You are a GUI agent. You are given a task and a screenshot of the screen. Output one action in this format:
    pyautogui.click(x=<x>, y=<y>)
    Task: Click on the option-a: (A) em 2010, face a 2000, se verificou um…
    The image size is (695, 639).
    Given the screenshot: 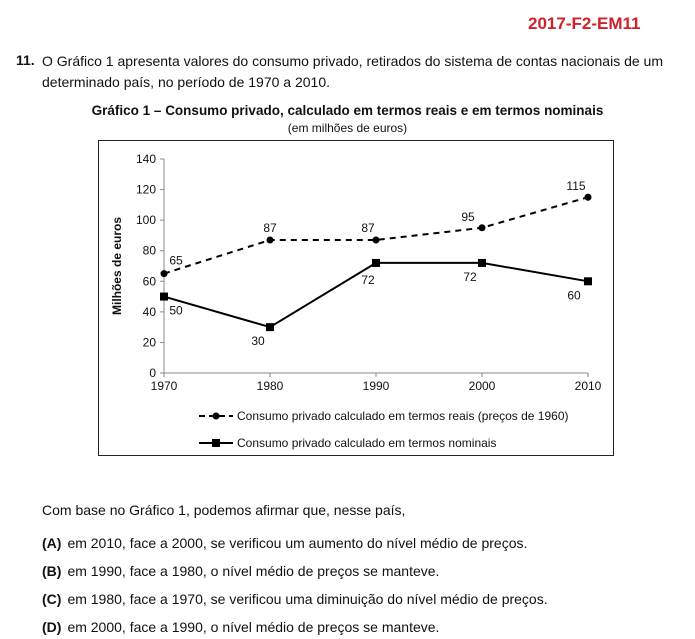 What is the action you would take?
    pyautogui.click(x=284, y=543)
    